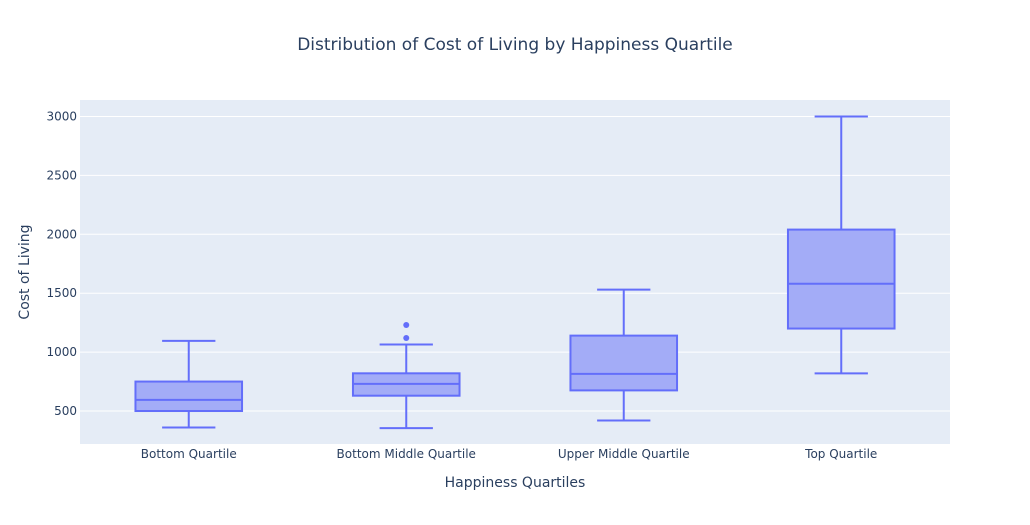  Describe the element at coordinates (61, 175) in the screenshot. I see `y-tick-label: 2500` at that location.